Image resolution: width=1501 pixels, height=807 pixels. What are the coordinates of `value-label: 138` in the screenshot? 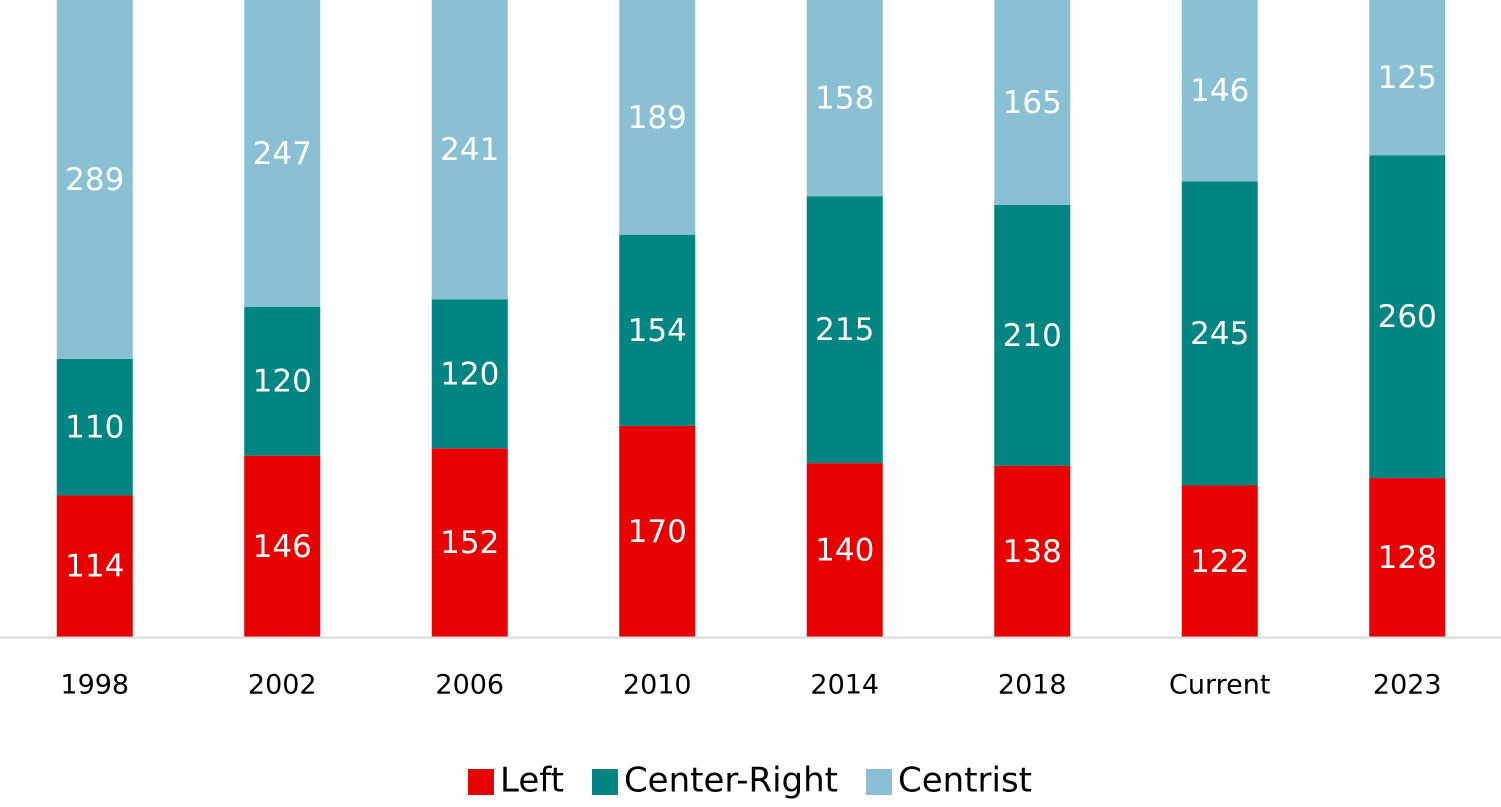 It's located at (1032, 552).